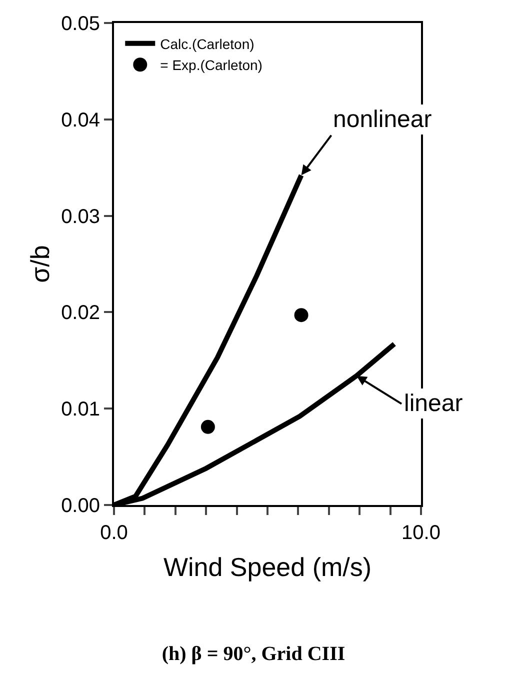  I want to click on legend-label: Calc.(Carleton), so click(207, 44).